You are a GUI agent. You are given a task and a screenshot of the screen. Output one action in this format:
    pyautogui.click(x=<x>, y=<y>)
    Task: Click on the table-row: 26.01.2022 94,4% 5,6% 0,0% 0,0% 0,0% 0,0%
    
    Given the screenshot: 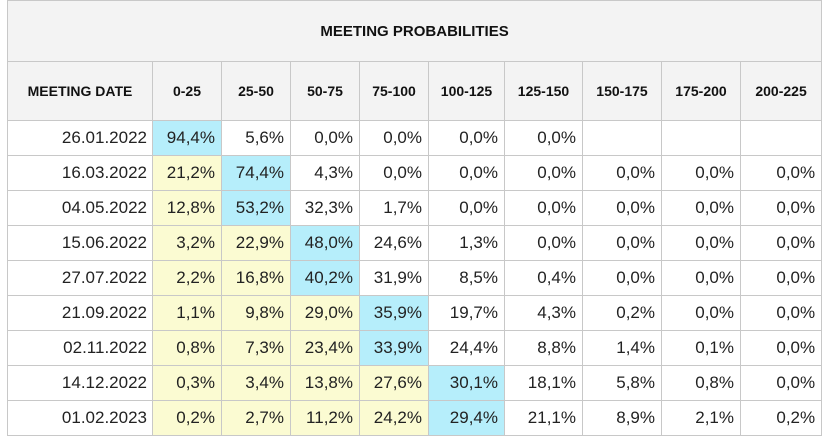 What is the action you would take?
    pyautogui.click(x=415, y=138)
    